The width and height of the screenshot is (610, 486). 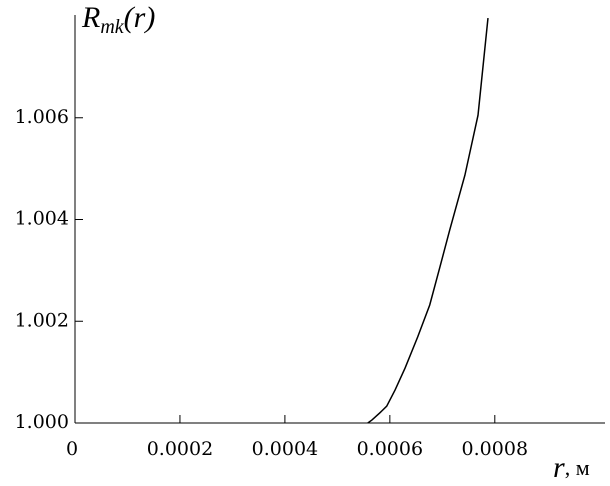 I want to click on y-label-symbol: R, so click(x=90, y=17).